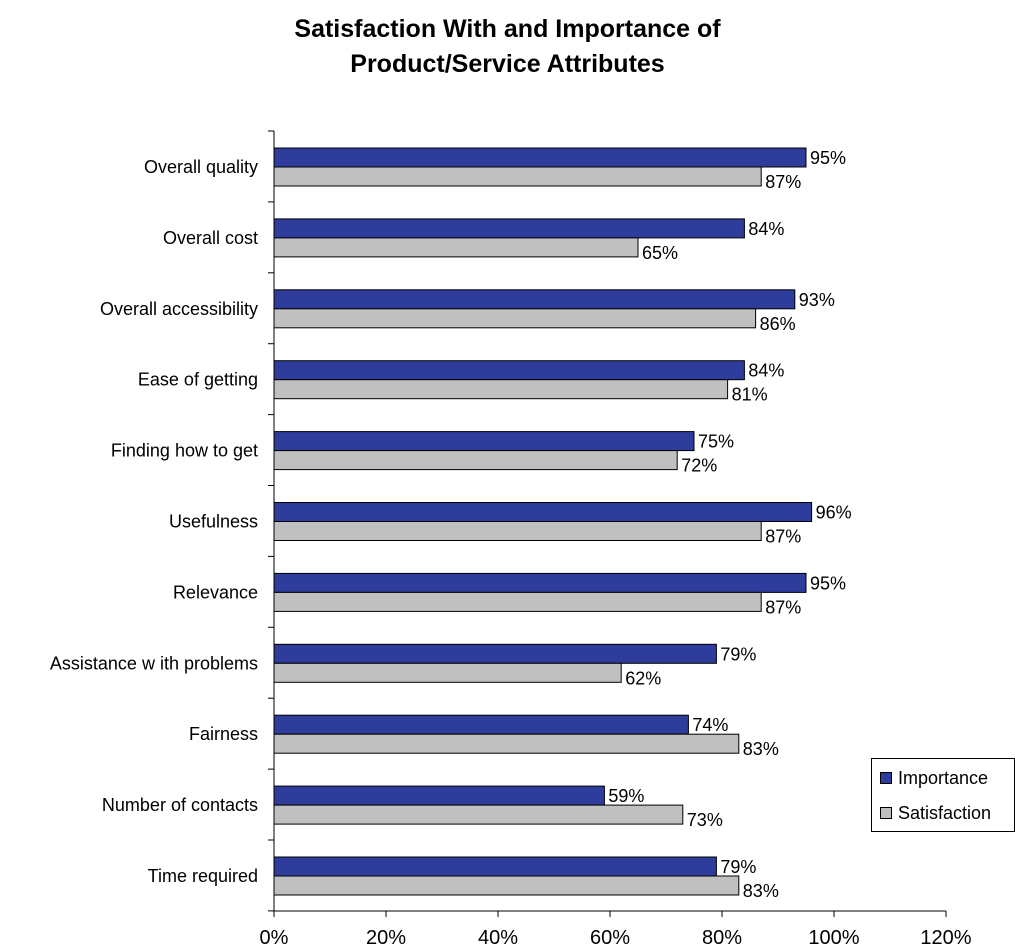 Image resolution: width=1015 pixels, height=952 pixels. What do you see at coordinates (710, 725) in the screenshot?
I see `data-label-importance: 74%` at bounding box center [710, 725].